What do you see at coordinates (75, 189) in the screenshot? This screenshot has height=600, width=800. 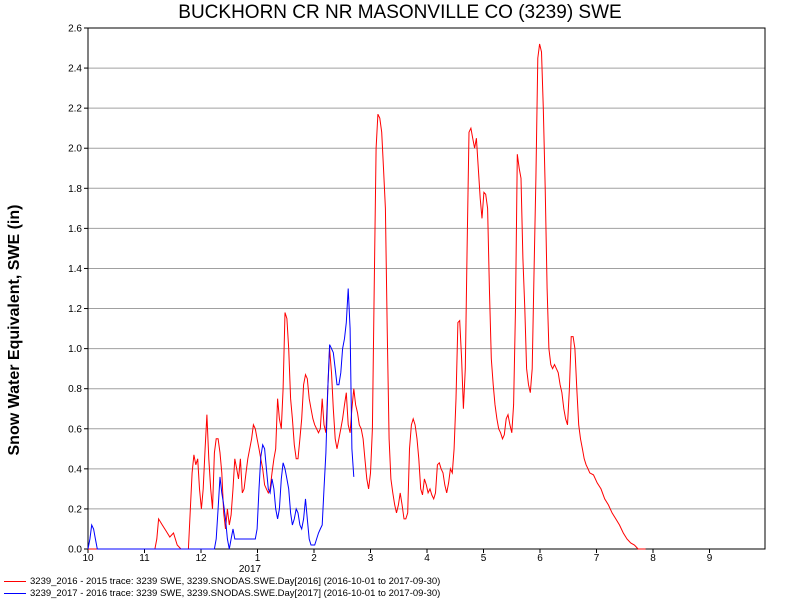 I see `y-tick-label: 1.8` at bounding box center [75, 189].